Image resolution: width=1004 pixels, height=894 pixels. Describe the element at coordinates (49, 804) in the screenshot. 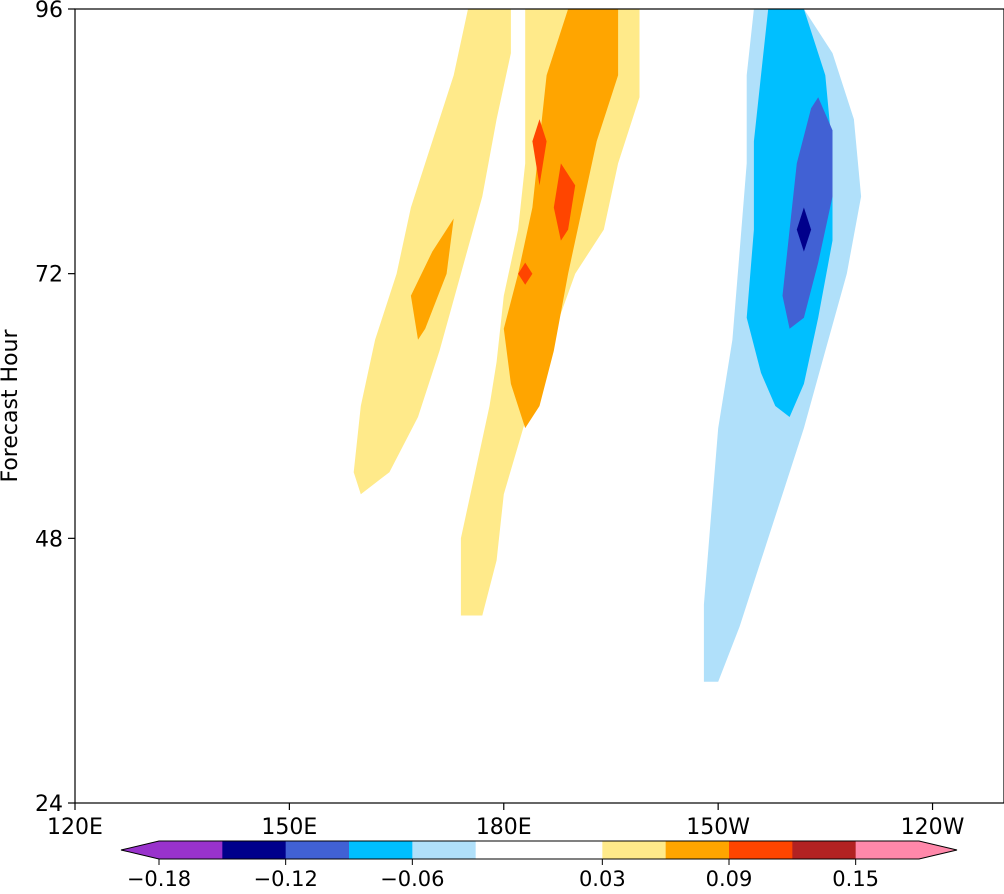

I see `y-tick-label: 24` at that location.